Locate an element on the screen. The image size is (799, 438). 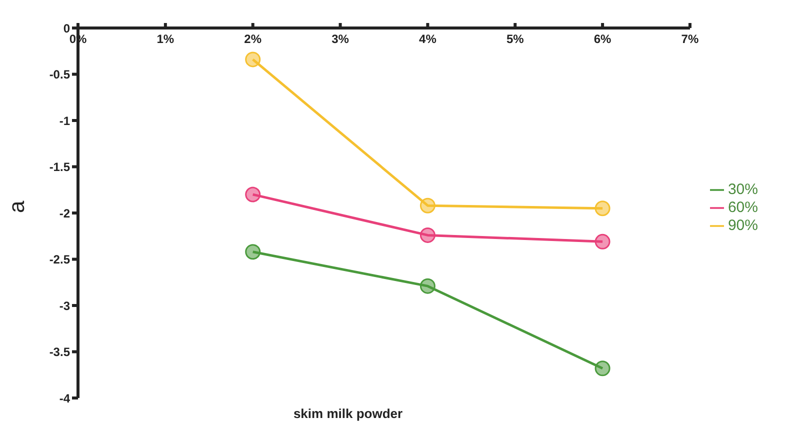
y-tick-label: -4 is located at coordinates (64, 398).